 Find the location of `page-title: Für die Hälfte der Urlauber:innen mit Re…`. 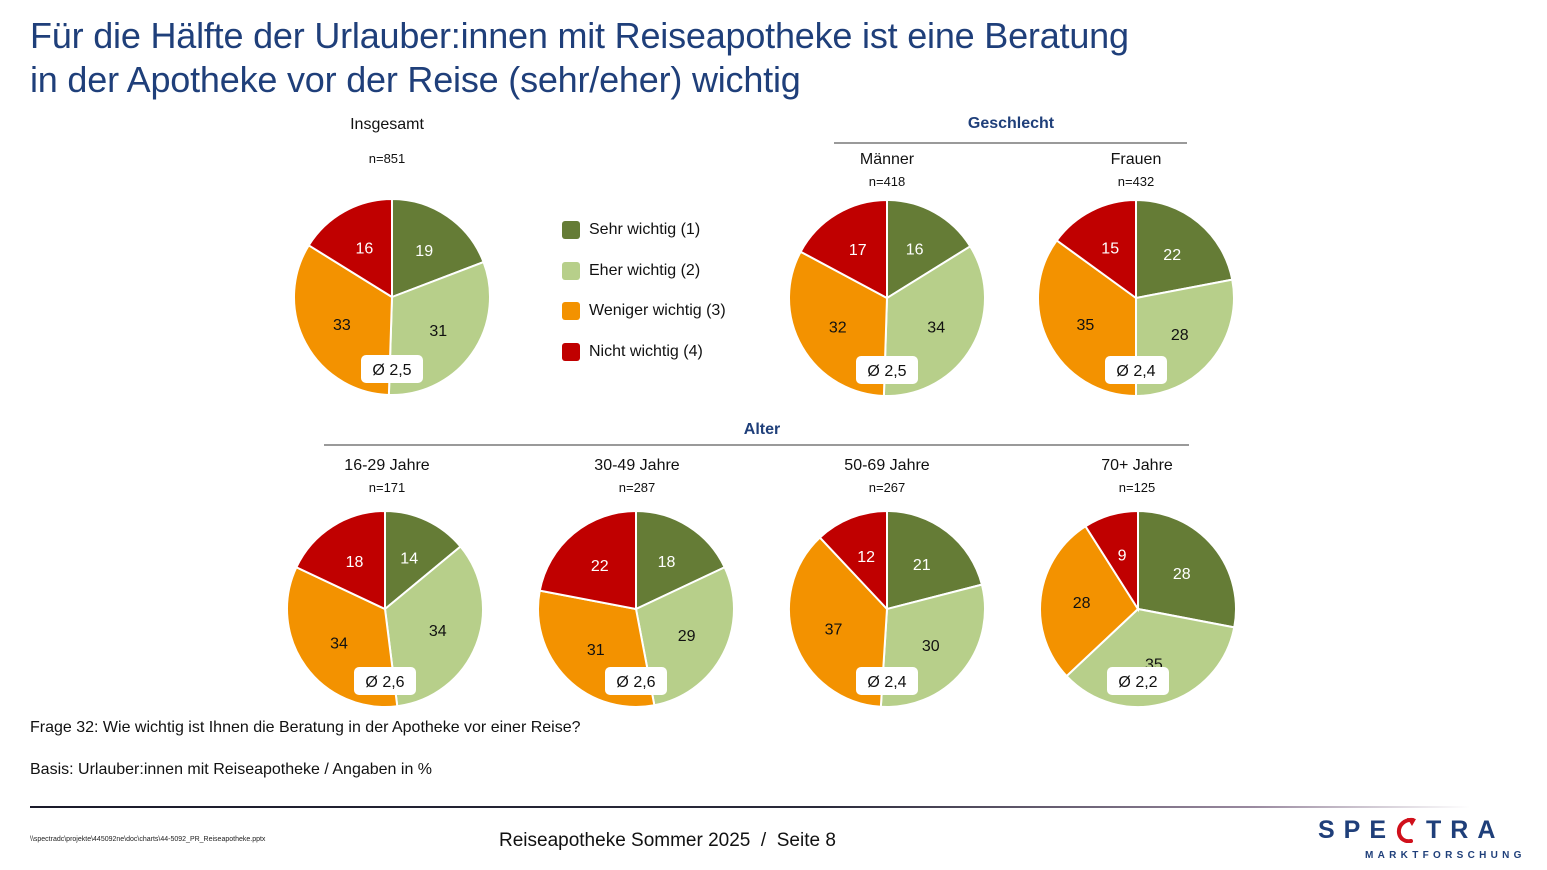

page-title: Für die Hälfte der Urlauber:innen mit Re… is located at coordinates (579, 58).